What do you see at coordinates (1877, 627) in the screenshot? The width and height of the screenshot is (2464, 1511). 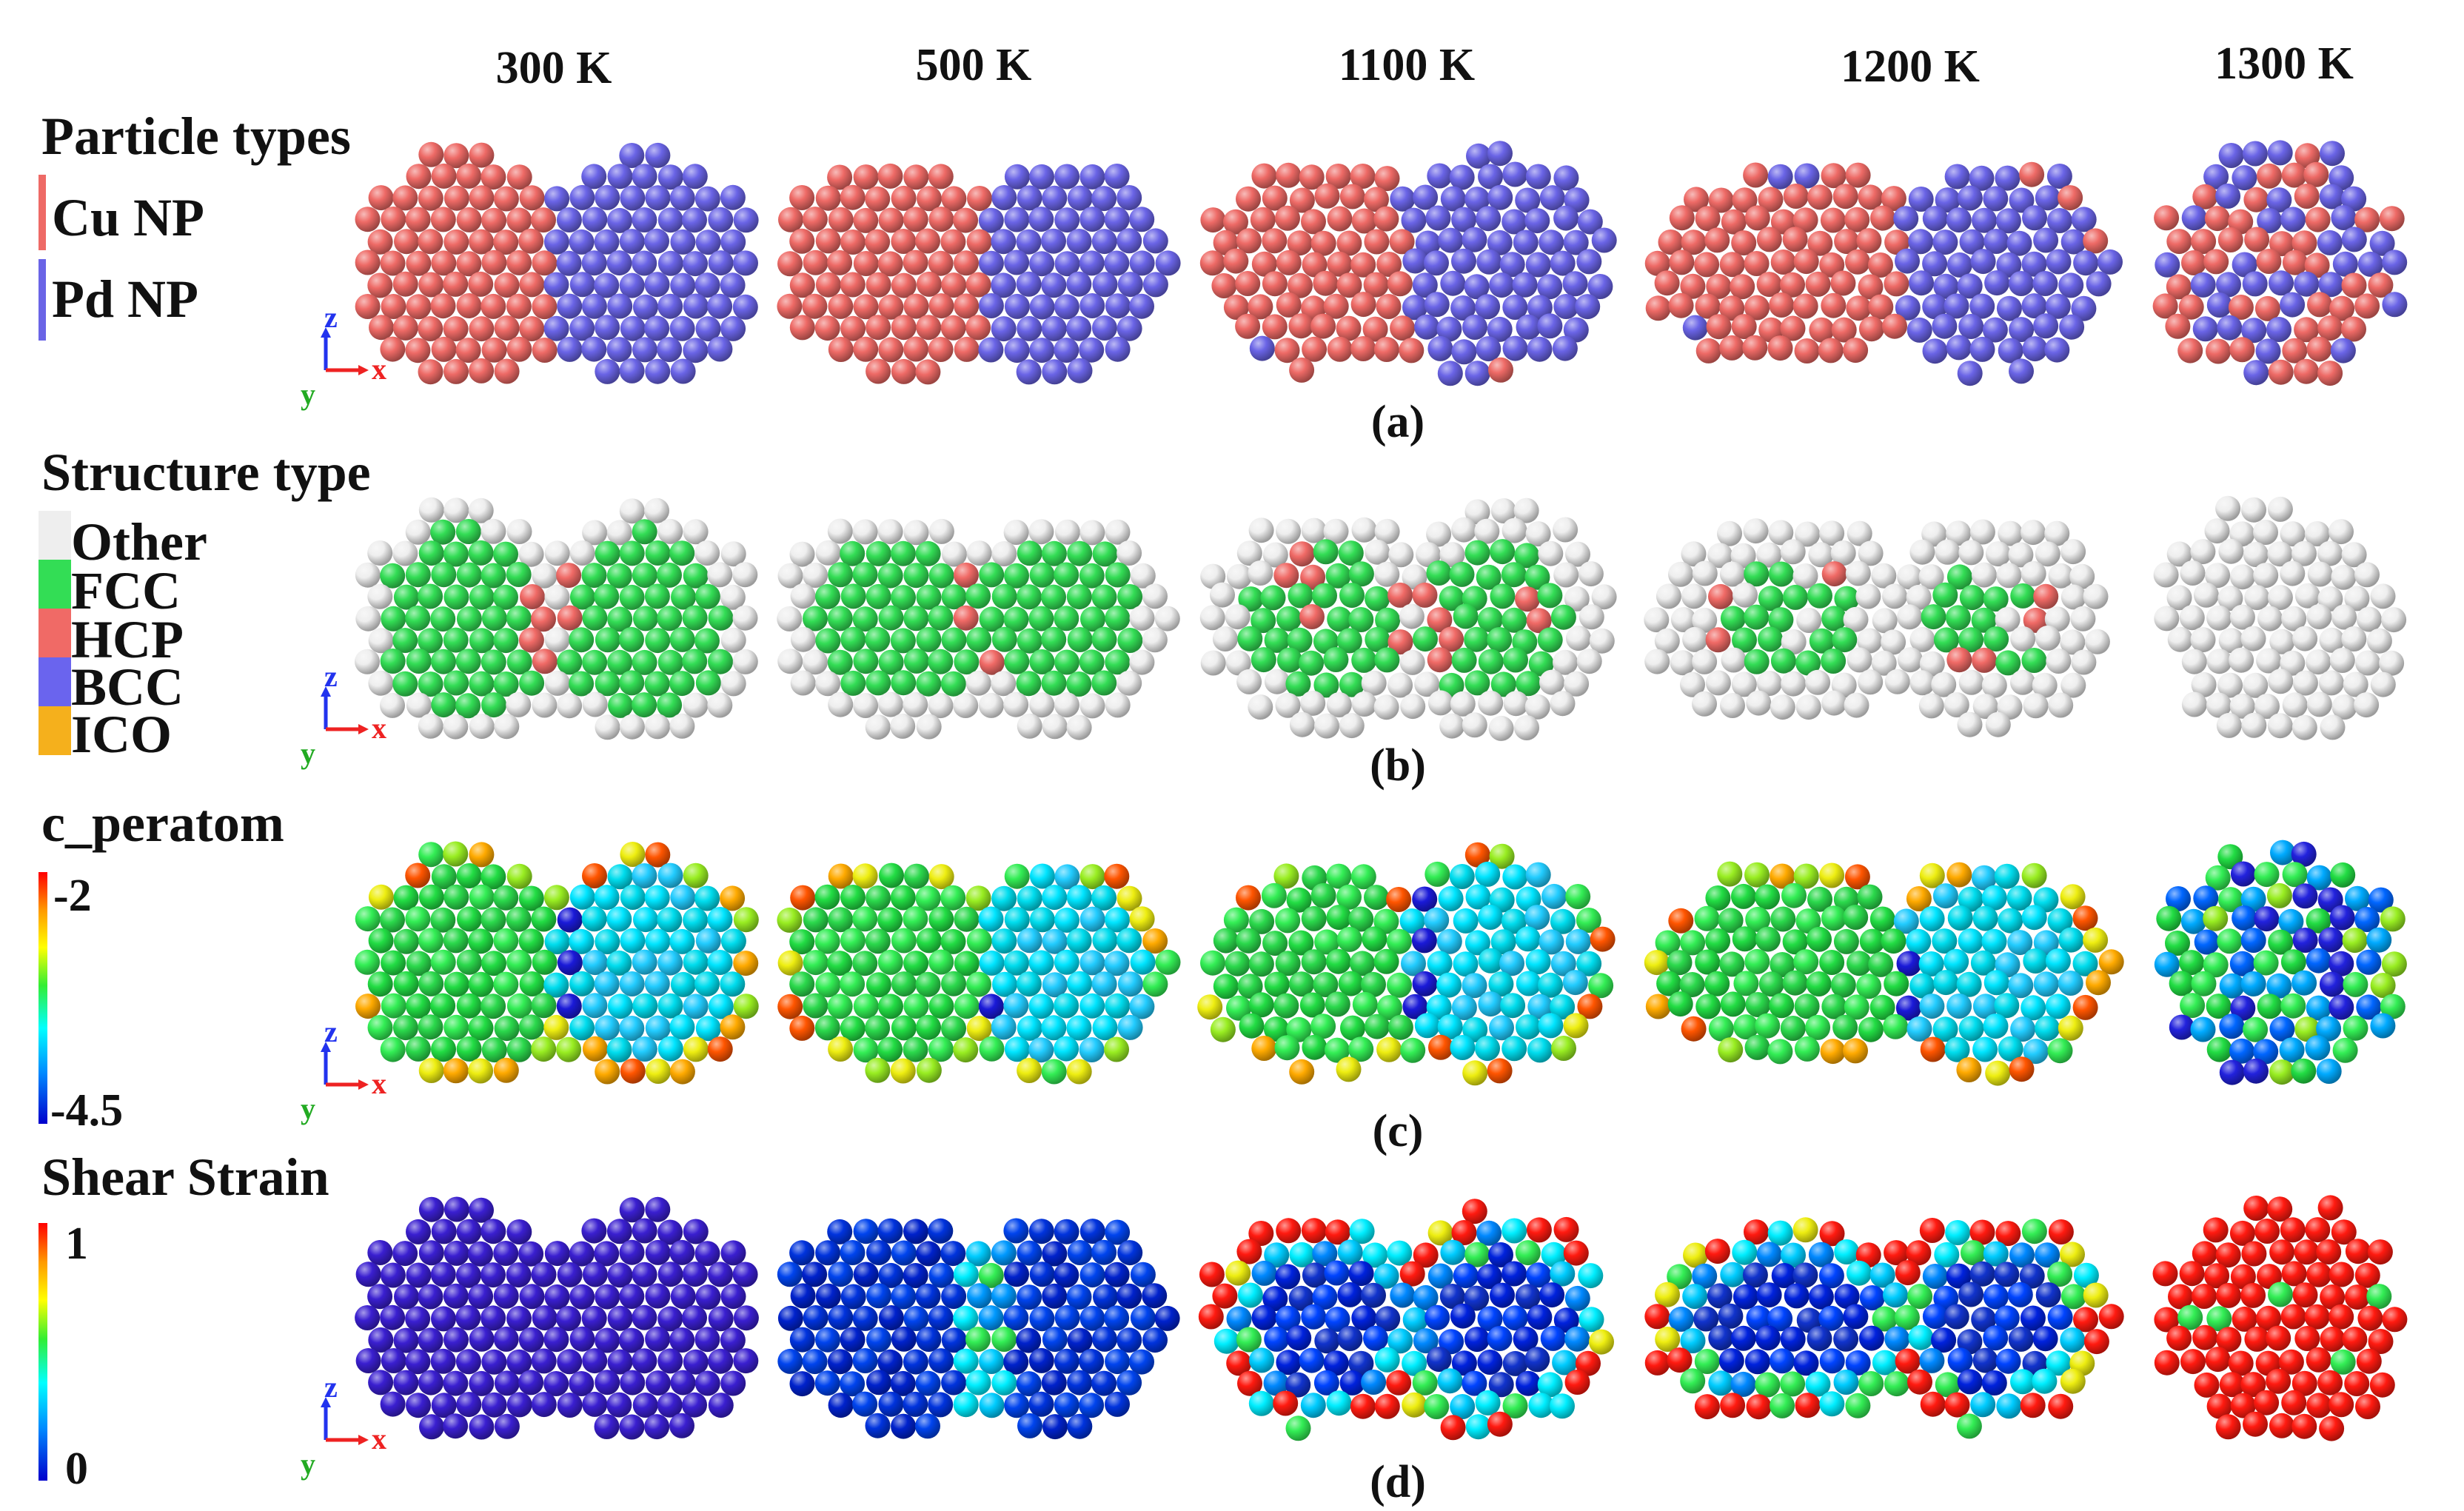 I see `cluster-row1-col3` at bounding box center [1877, 627].